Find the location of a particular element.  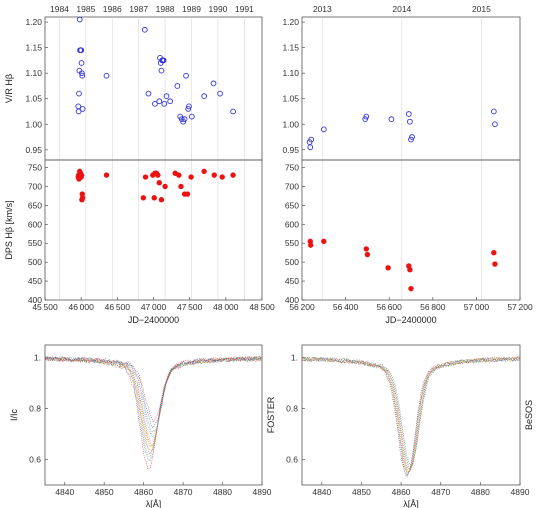

y-tick-label: 700 is located at coordinates (35, 186).